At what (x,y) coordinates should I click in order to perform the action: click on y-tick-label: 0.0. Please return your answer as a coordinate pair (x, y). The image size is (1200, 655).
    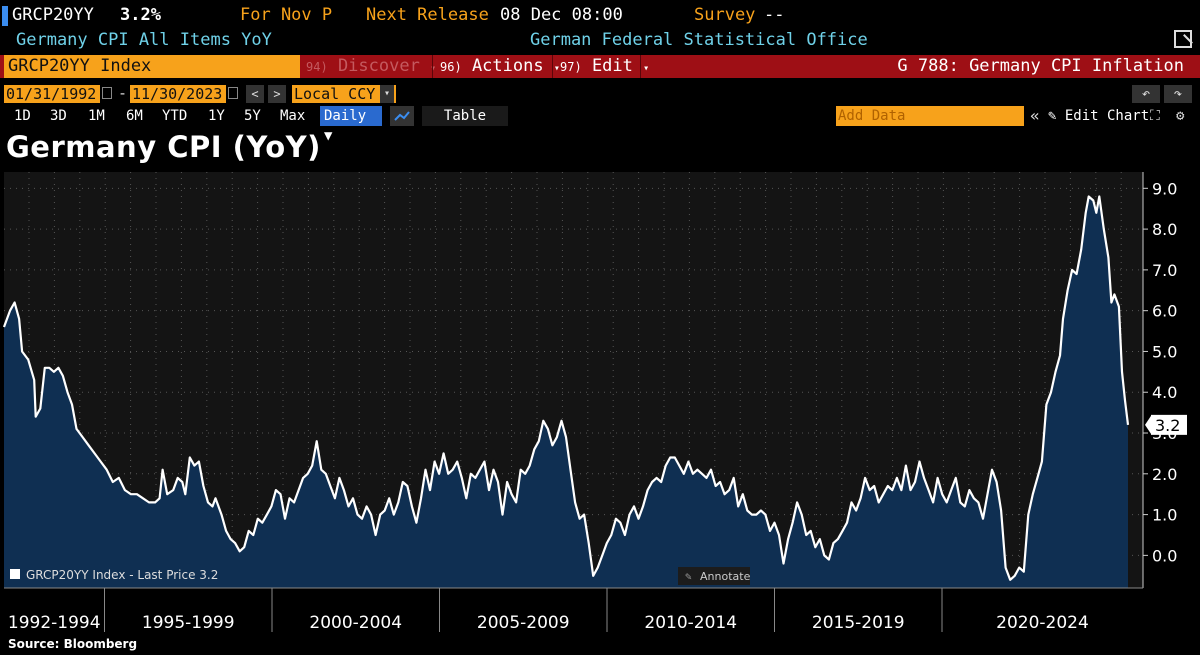
    Looking at the image, I should click on (1164, 555).